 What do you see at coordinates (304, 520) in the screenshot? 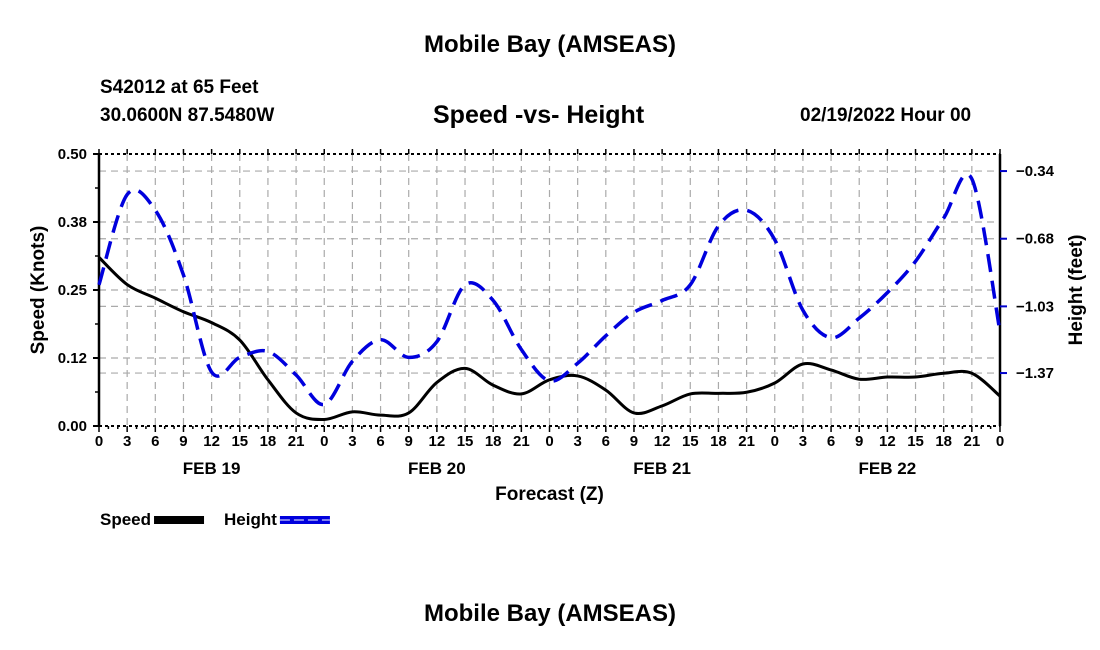
I see `legend-swatch-height` at bounding box center [304, 520].